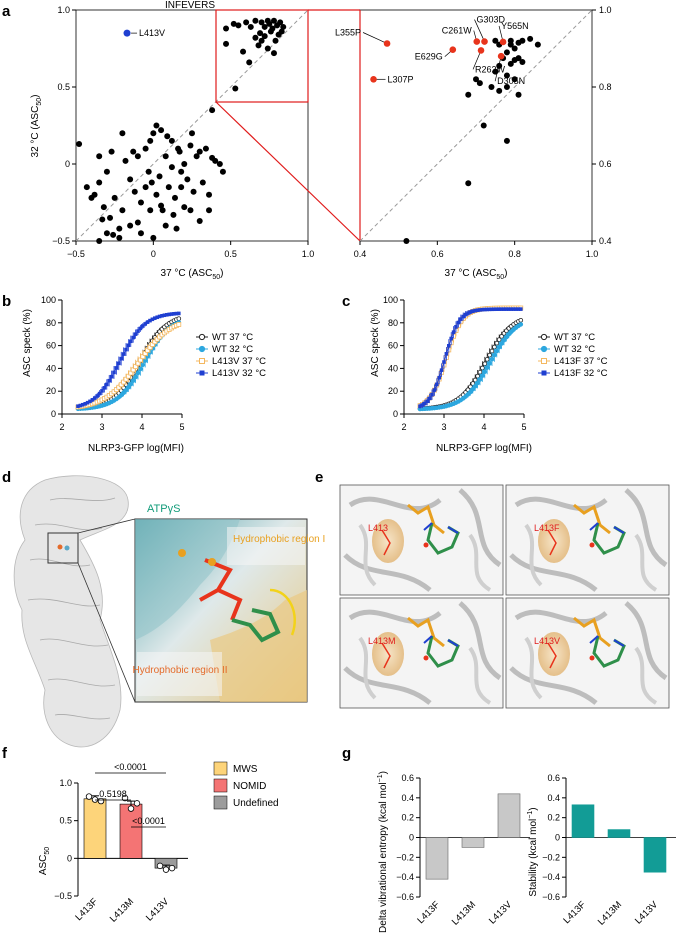  Describe the element at coordinates (382, 641) in the screenshot. I see `e-label: L413M` at that location.